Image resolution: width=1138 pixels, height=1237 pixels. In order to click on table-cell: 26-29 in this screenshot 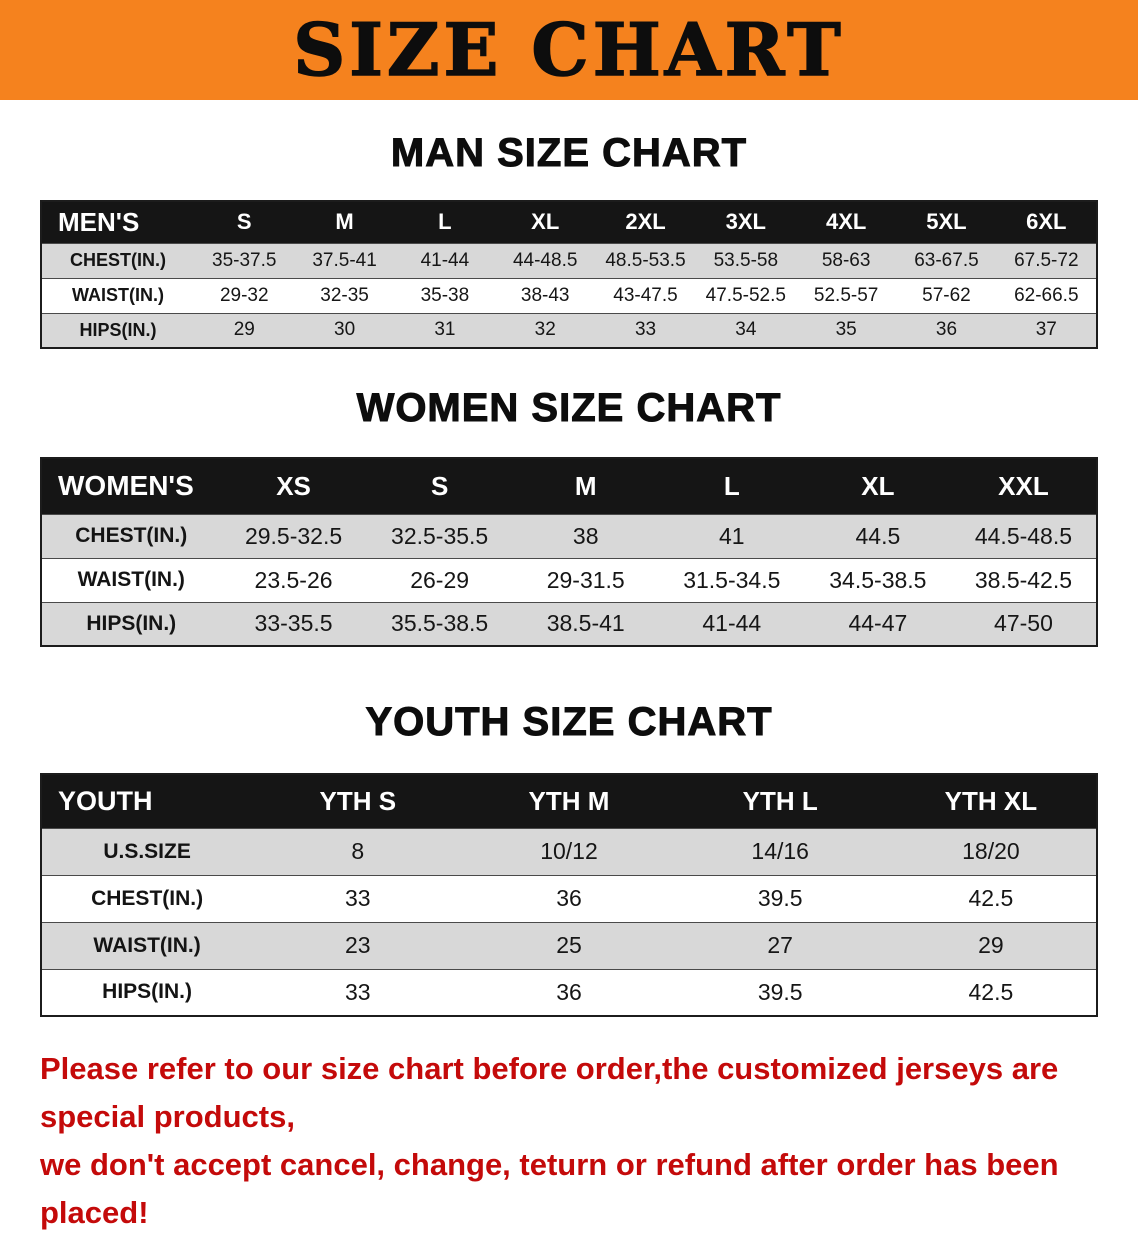, I will do `click(440, 579)`.